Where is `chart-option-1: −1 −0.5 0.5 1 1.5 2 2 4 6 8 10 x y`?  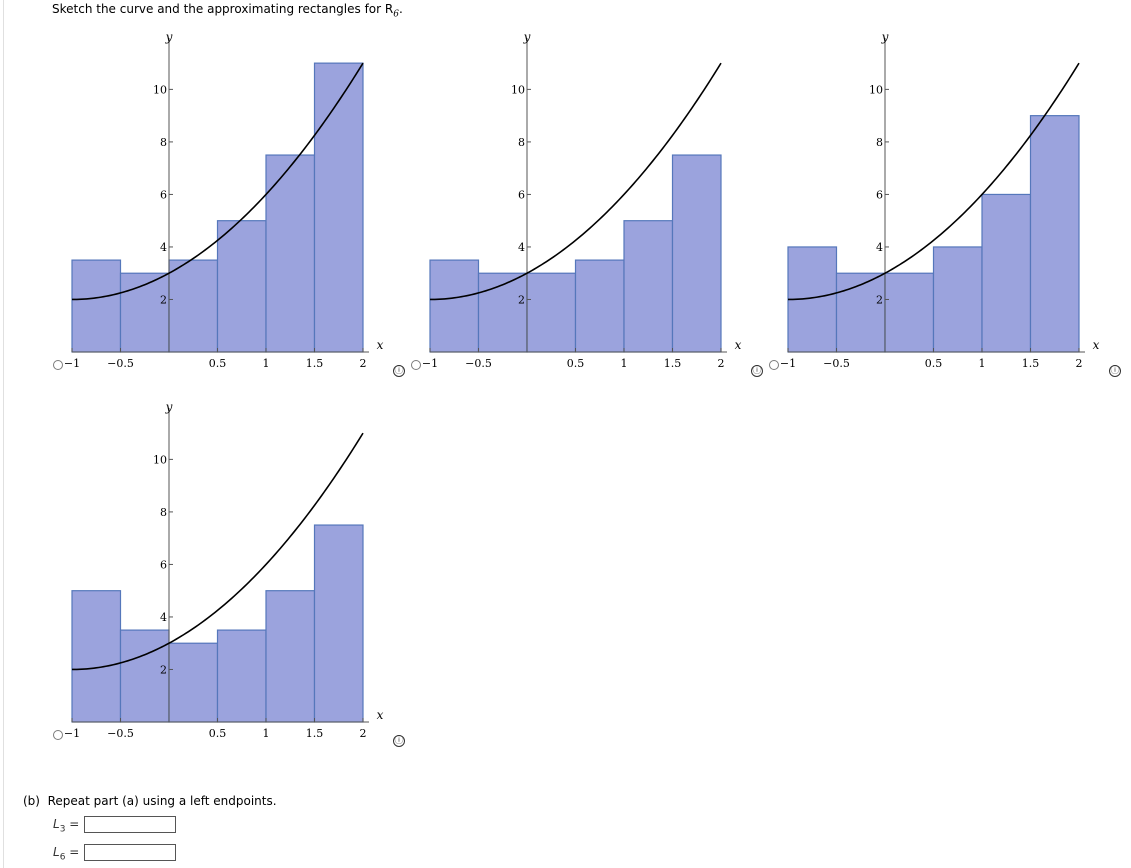 chart-option-1: −1 −0.5 0.5 1 1.5 2 2 4 6 8 10 x y is located at coordinates (224, 200).